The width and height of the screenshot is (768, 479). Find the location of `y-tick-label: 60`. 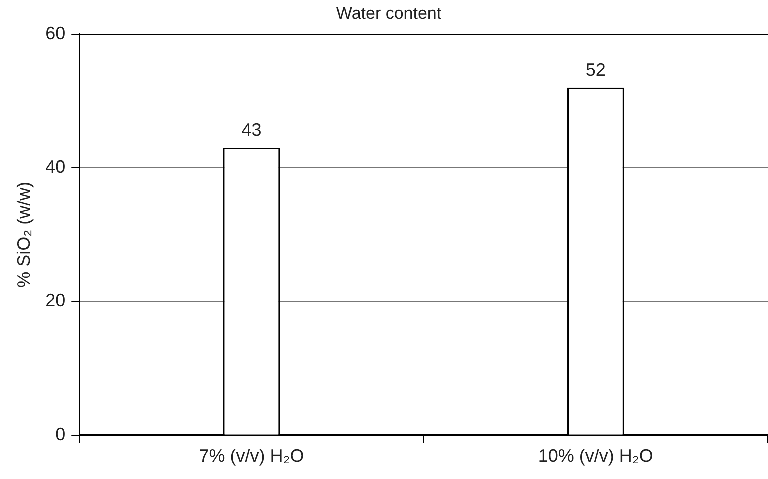

y-tick-label: 60 is located at coordinates (56, 33).